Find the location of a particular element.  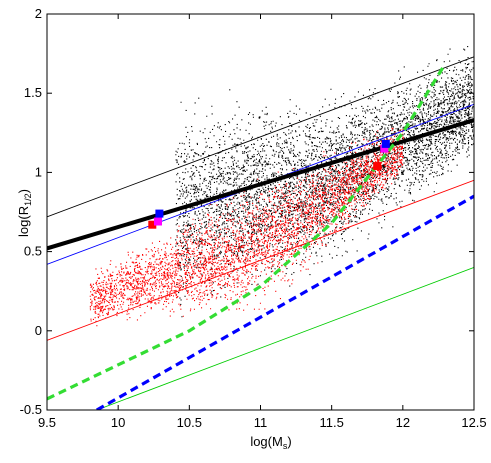

x-axis-label: log(Ms) is located at coordinates (270, 442).